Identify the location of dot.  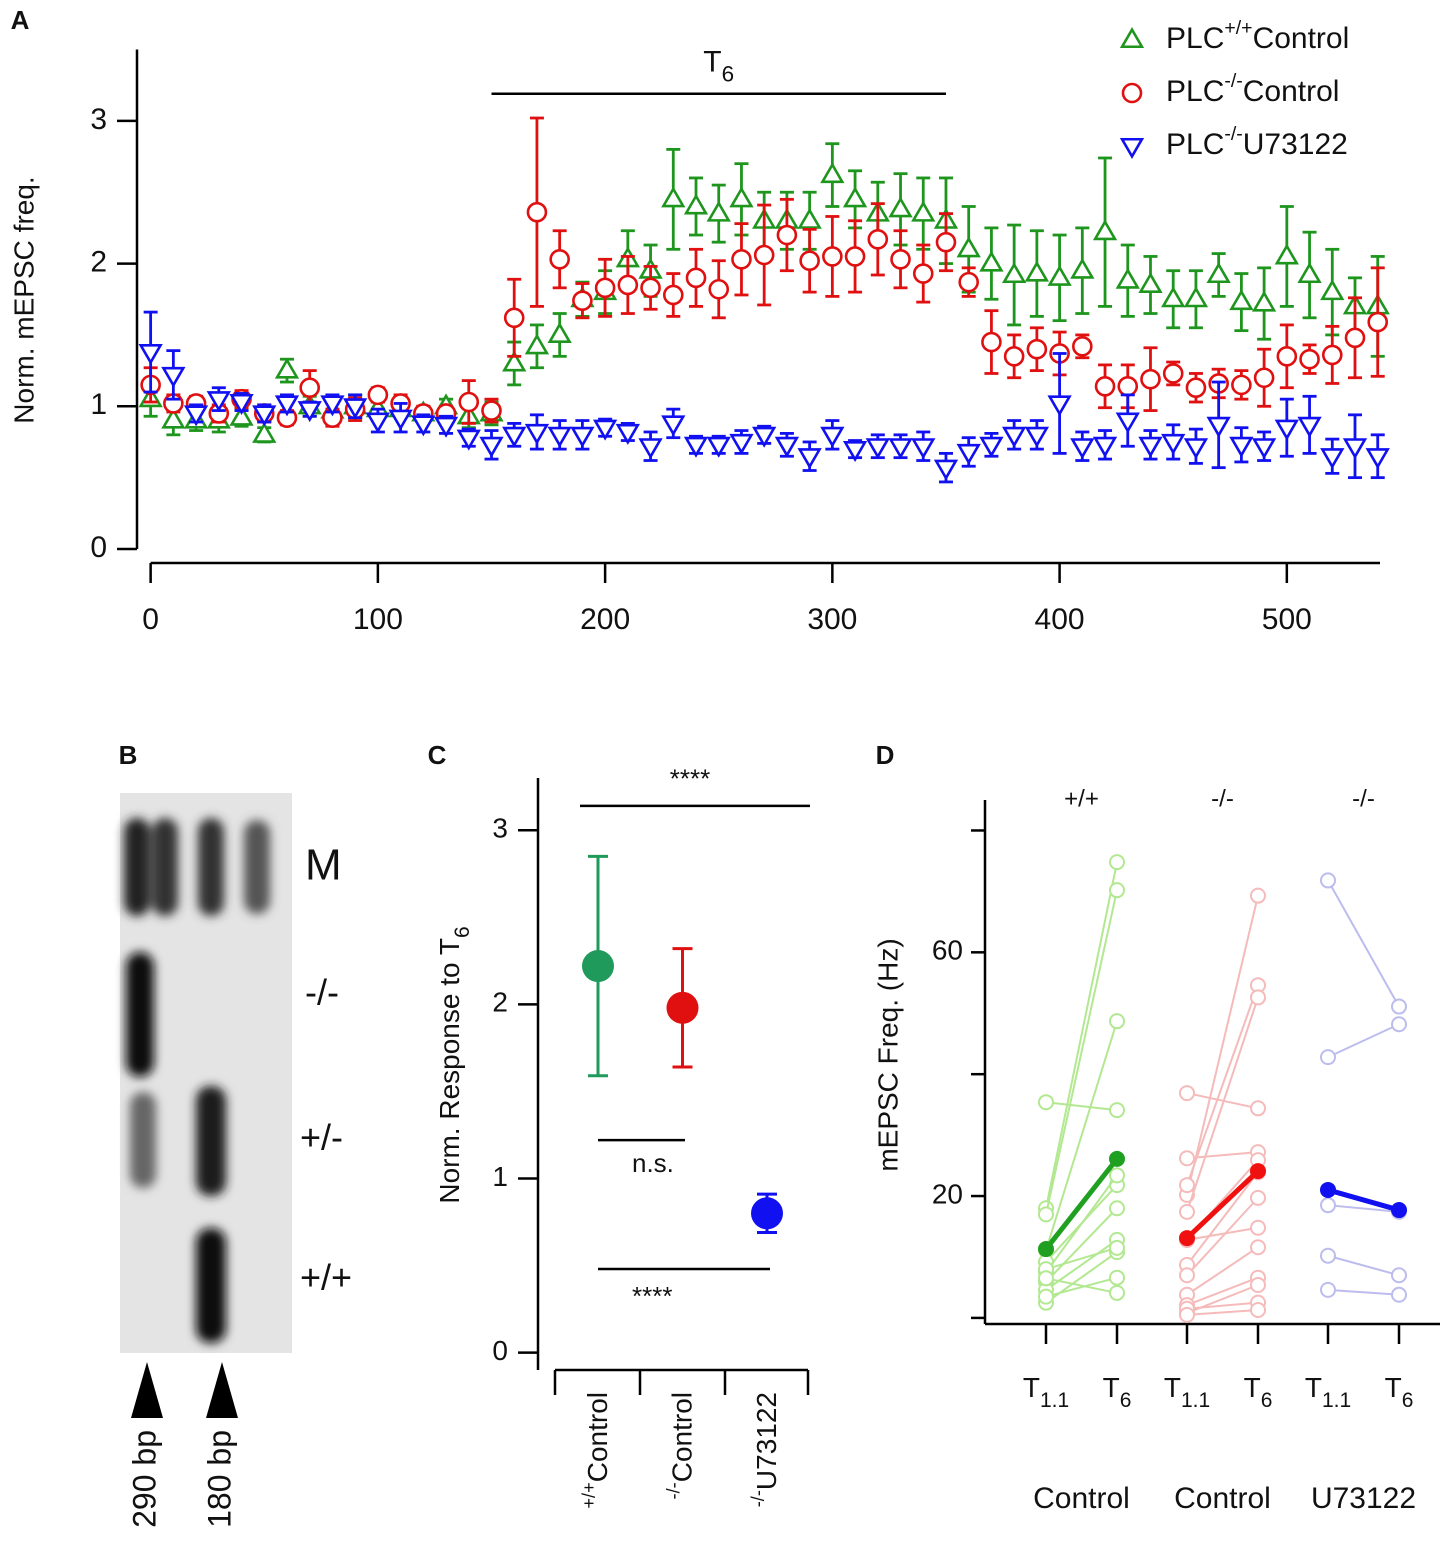
(598, 966).